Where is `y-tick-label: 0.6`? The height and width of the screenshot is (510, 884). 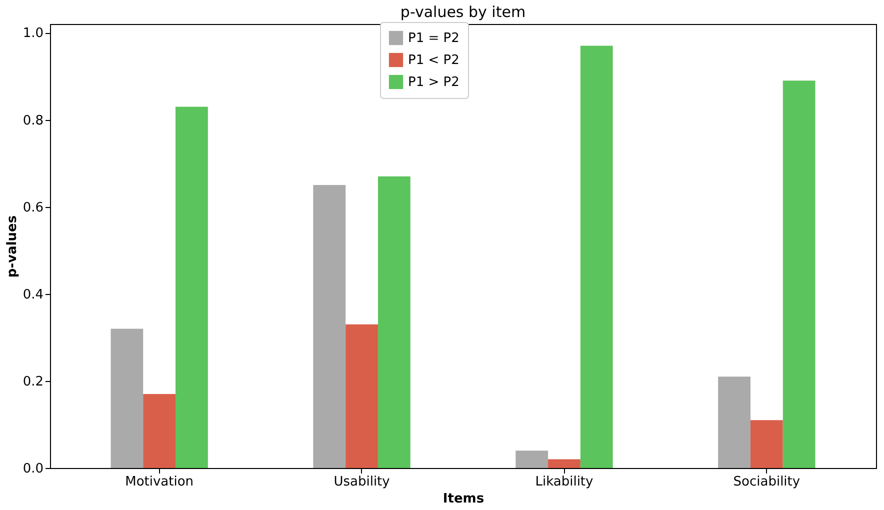 y-tick-label: 0.6 is located at coordinates (33, 208).